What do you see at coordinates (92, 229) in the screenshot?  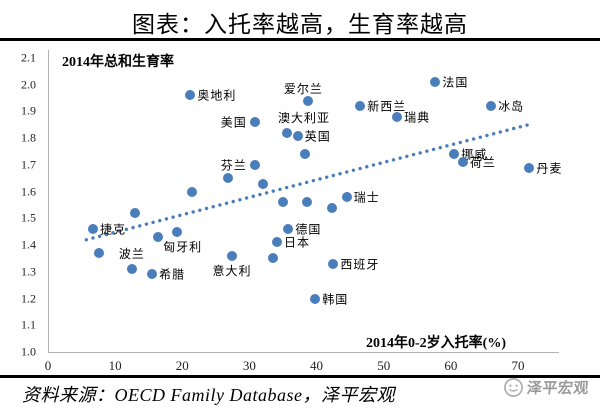 I see `scatter-point-捷克` at bounding box center [92, 229].